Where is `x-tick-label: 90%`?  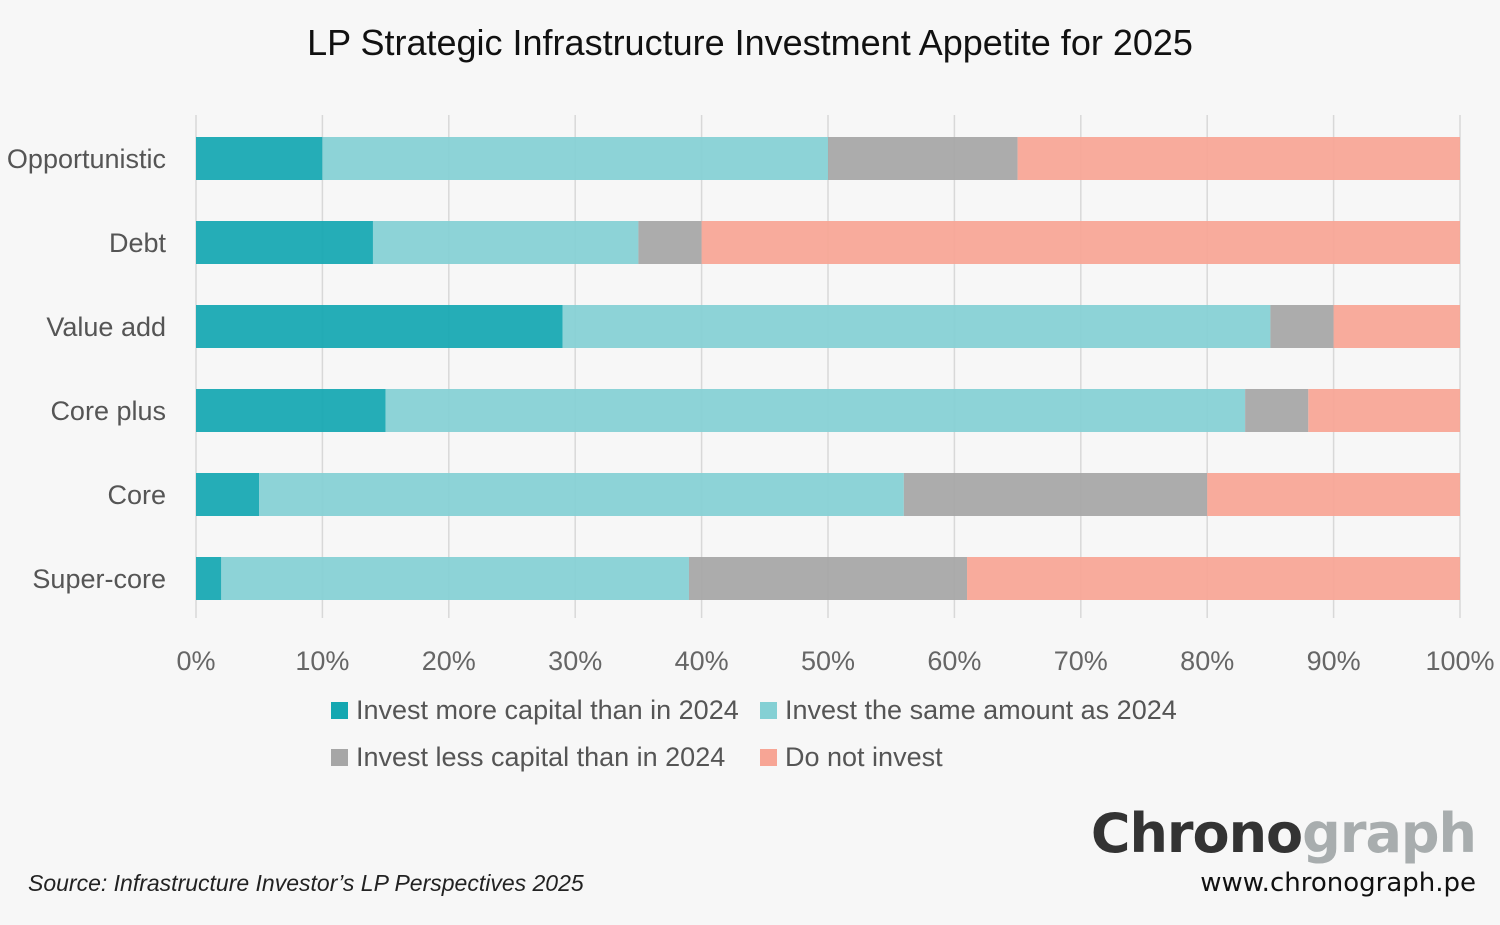
x-tick-label: 90% is located at coordinates (1334, 661).